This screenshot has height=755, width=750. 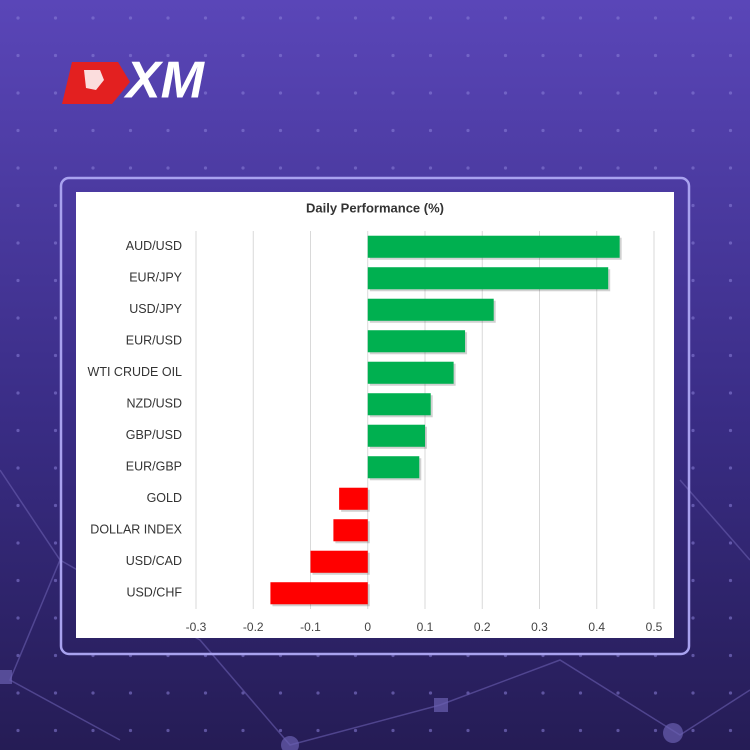 What do you see at coordinates (164, 81) in the screenshot?
I see `logo-text: XM` at bounding box center [164, 81].